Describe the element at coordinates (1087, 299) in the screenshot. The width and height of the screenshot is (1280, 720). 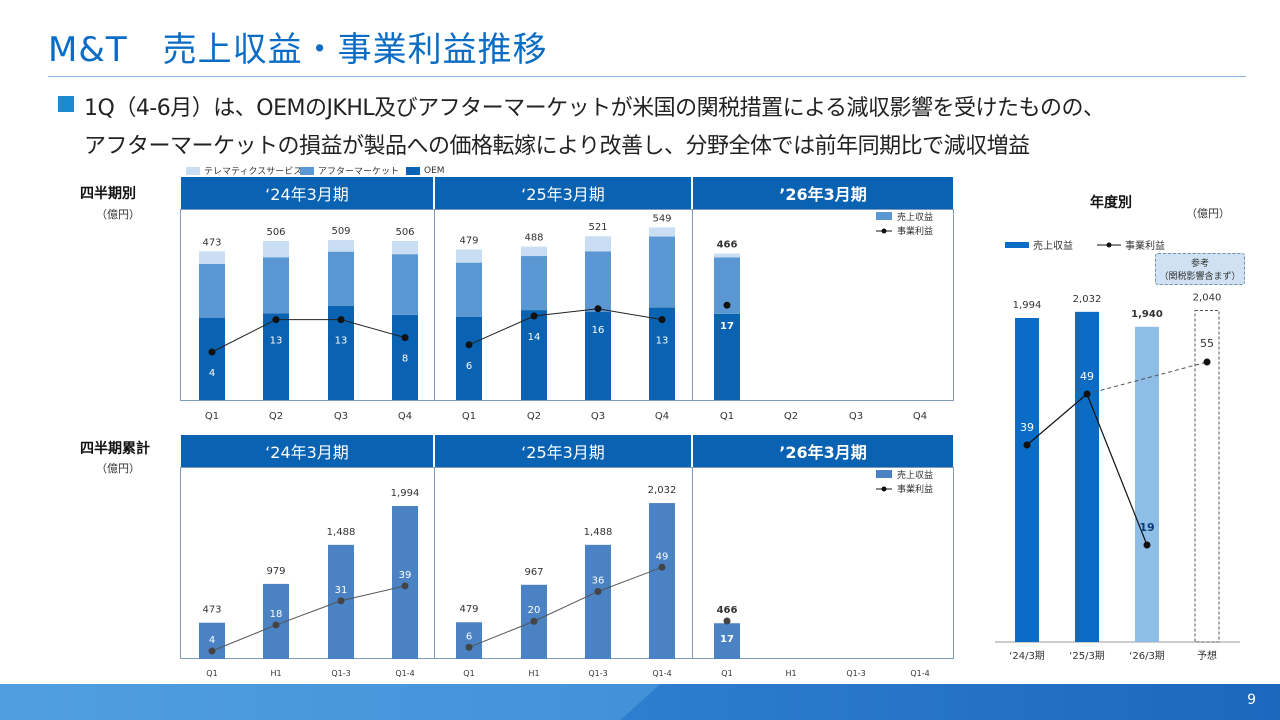
I see `annual-sales-label: 2,032` at that location.